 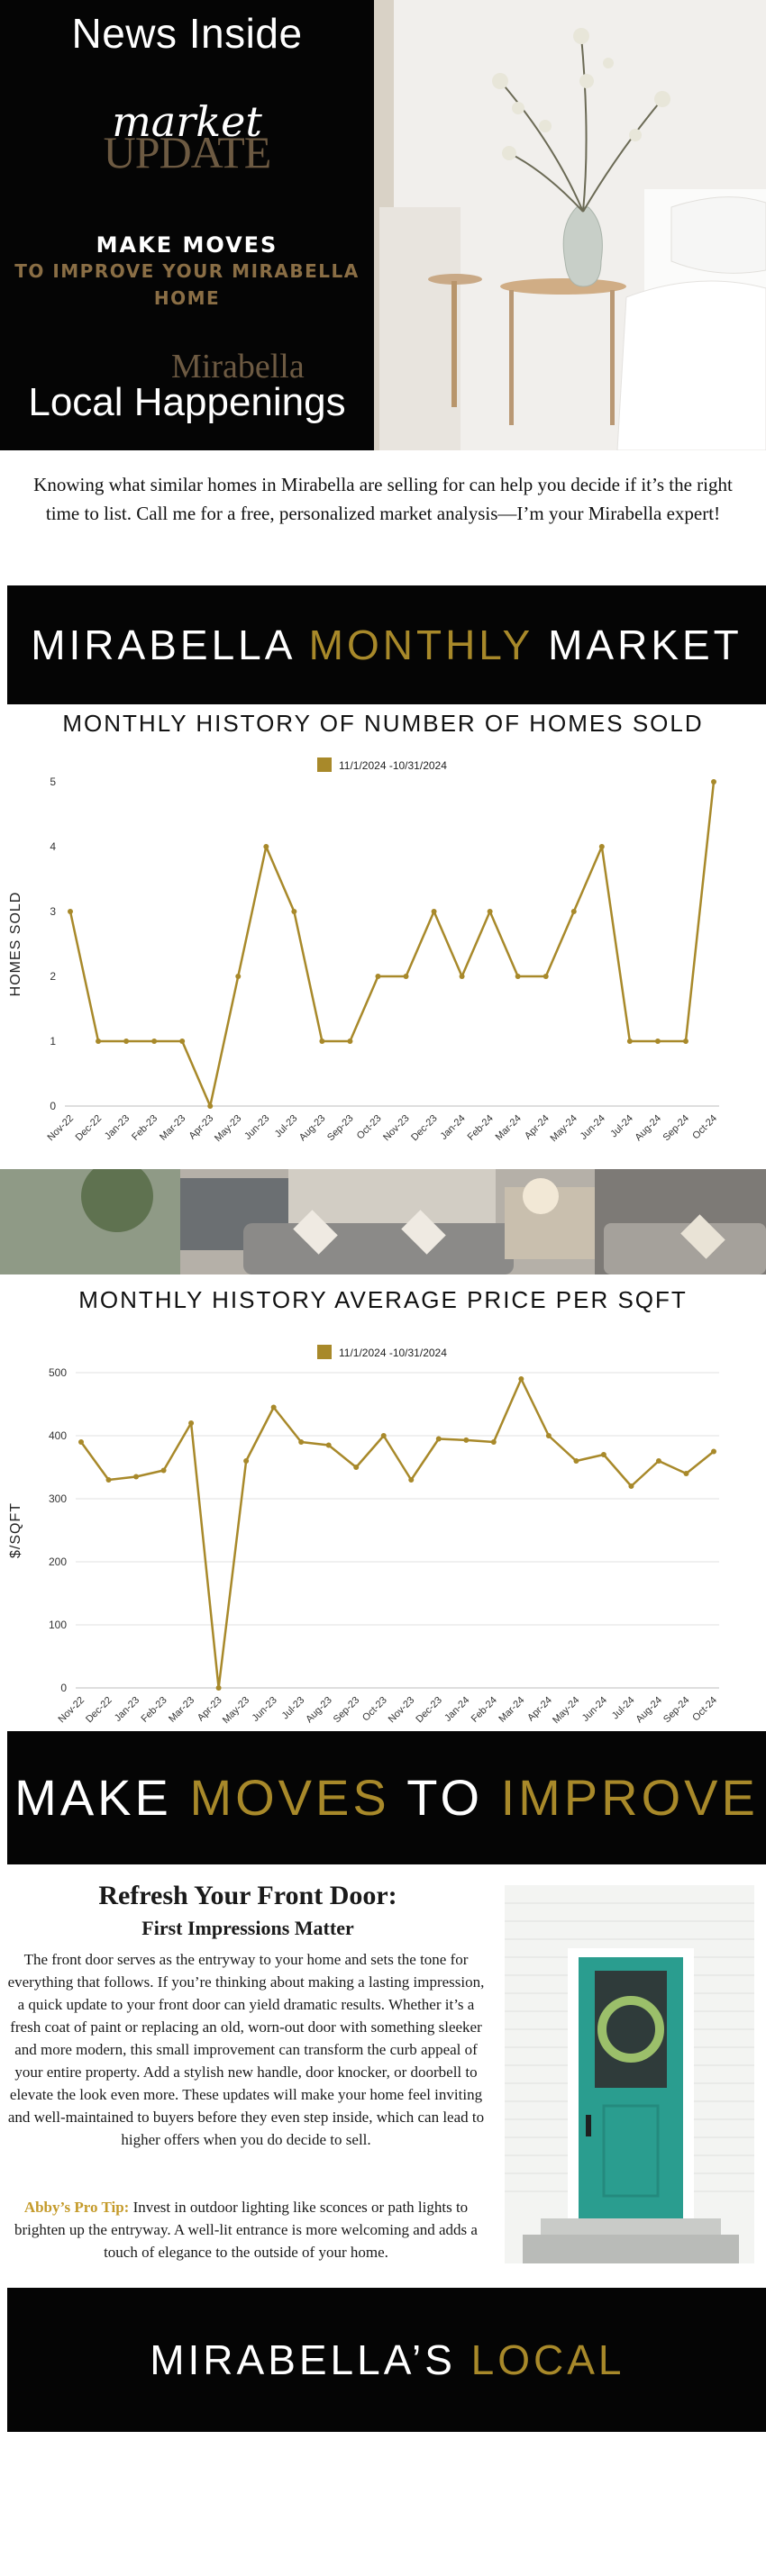 What do you see at coordinates (397, 1128) in the screenshot?
I see `x-tick-label: Nov-23` at bounding box center [397, 1128].